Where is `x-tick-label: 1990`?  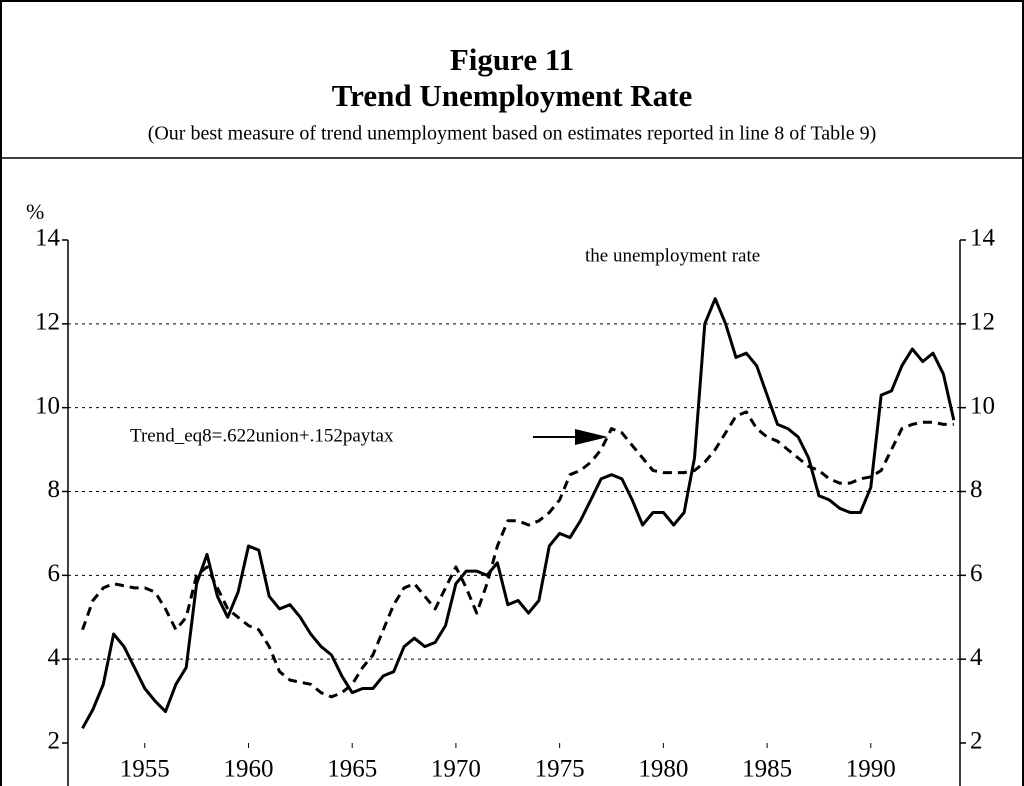 x-tick-label: 1990 is located at coordinates (871, 769).